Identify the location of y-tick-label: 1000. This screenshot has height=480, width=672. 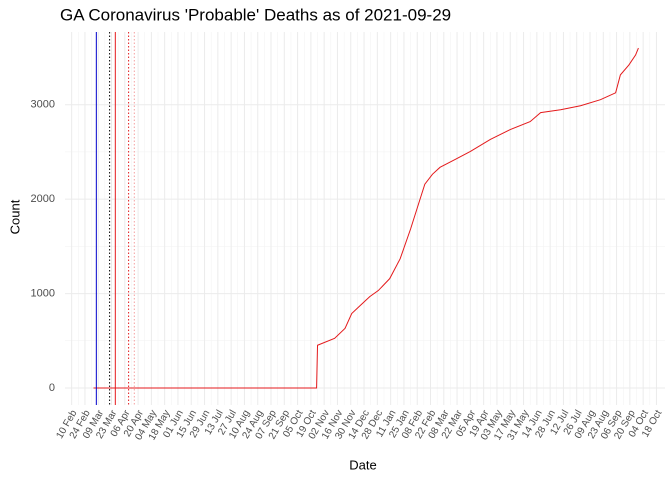
(43, 293).